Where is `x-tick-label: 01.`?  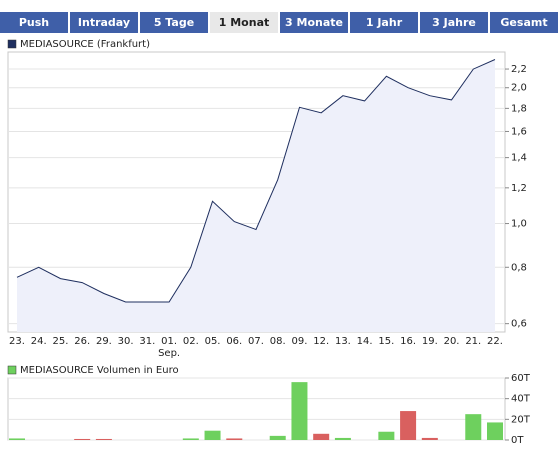
x-tick-label: 01. is located at coordinates (169, 341).